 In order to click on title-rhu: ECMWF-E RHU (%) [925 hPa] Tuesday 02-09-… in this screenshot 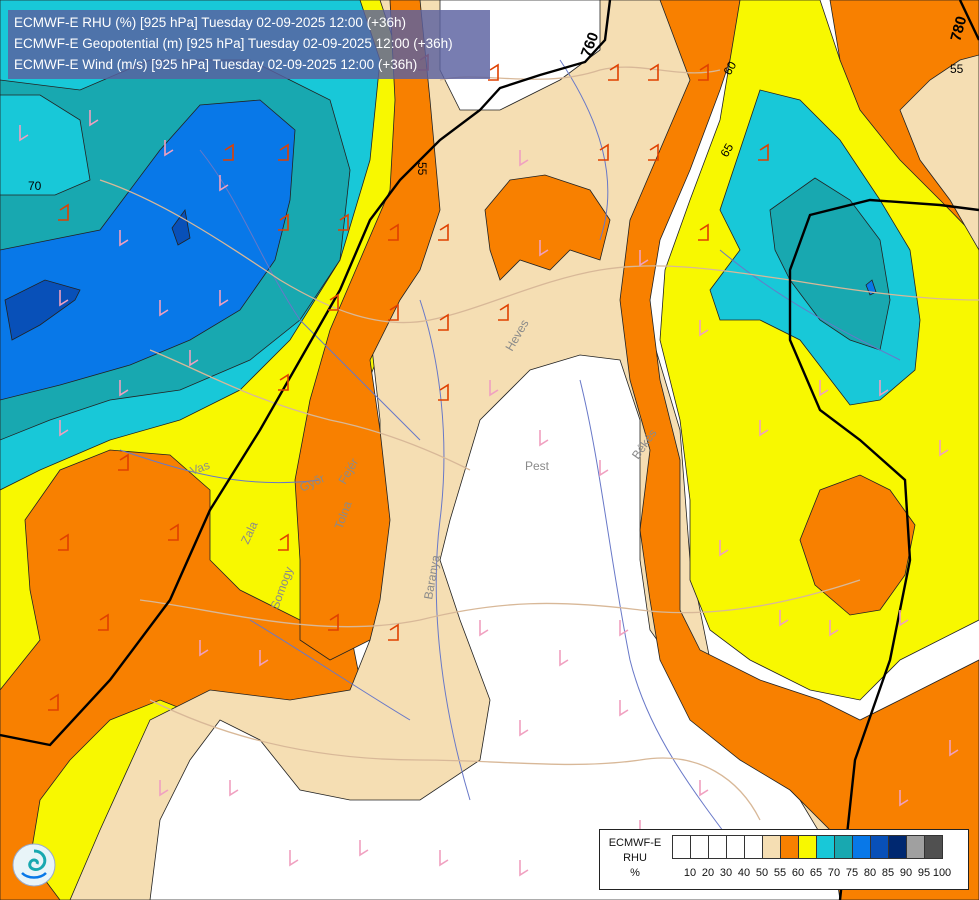, I will do `click(210, 22)`.